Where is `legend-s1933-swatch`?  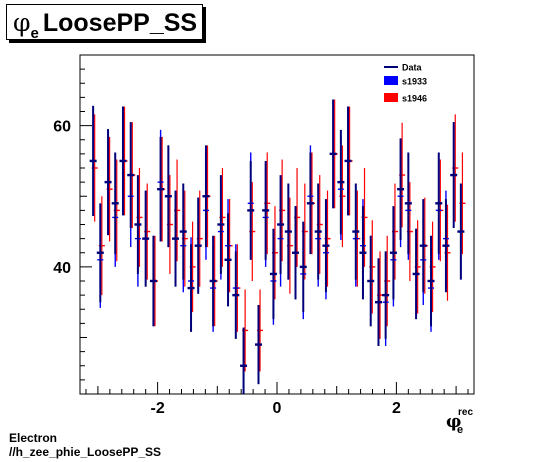
legend-s1933-swatch is located at coordinates (391, 80).